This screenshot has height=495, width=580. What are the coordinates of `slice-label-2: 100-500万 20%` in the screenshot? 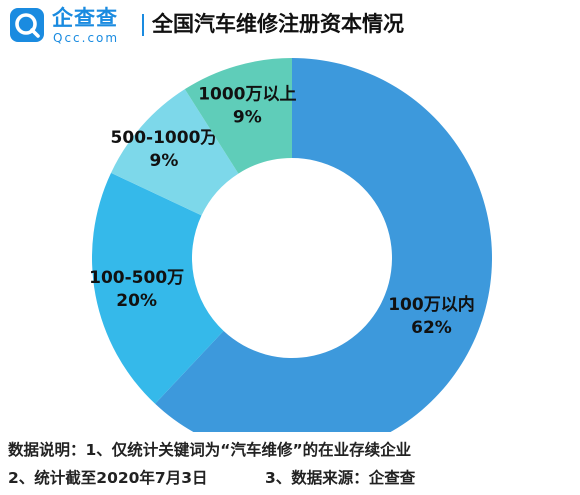 It's located at (136, 289).